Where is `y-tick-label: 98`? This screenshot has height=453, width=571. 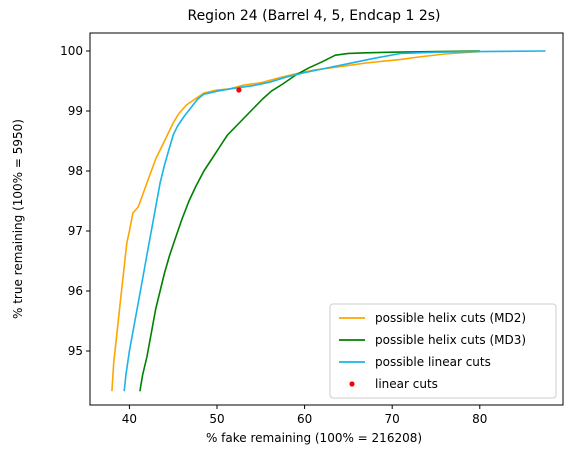 y-tick-label: 98 is located at coordinates (75, 171).